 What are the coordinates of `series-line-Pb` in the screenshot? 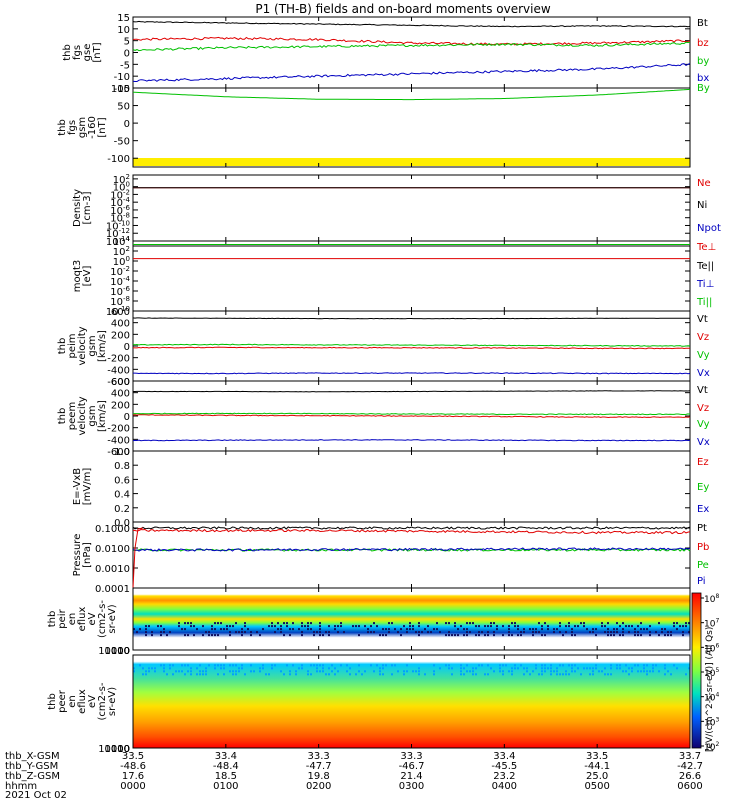 It's located at (411, 531).